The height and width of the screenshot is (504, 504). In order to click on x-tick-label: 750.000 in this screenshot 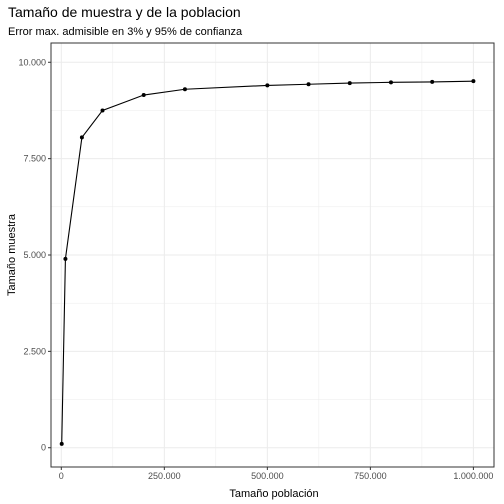, I will do `click(370, 476)`.